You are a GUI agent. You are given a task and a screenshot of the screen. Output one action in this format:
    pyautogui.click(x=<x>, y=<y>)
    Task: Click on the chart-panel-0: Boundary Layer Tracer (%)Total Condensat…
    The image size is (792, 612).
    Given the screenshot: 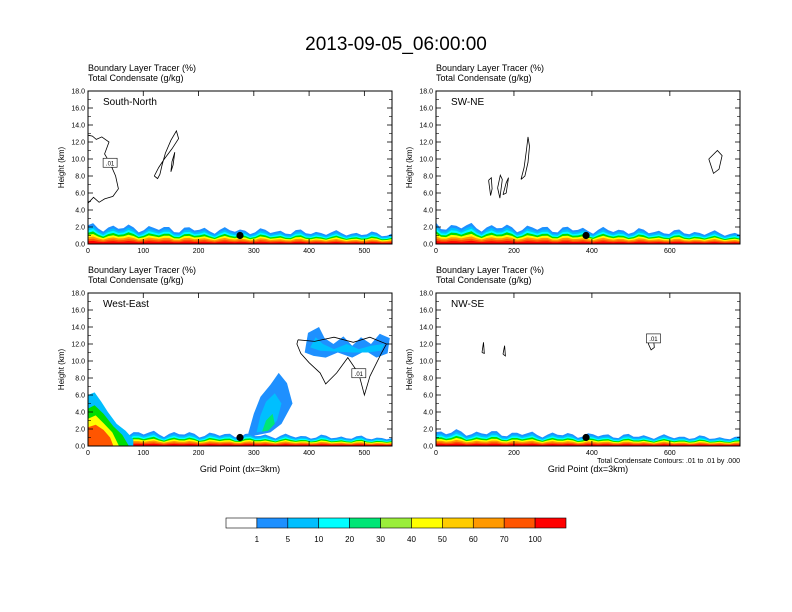 What is the action you would take?
    pyautogui.click(x=225, y=159)
    